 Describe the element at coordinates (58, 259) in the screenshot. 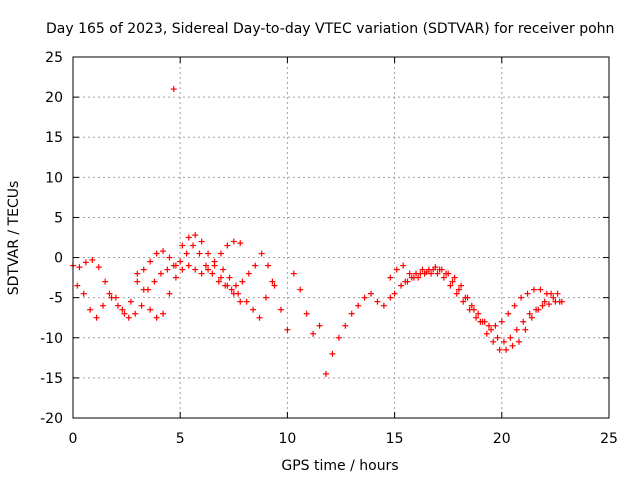

I see `y-tick-label: 0` at that location.